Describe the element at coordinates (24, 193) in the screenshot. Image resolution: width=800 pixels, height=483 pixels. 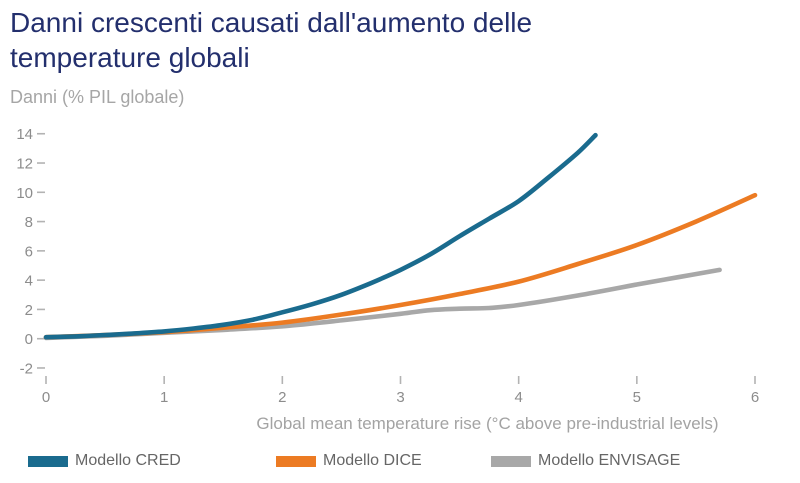
I see `y-axis-tick-label: 10` at that location.